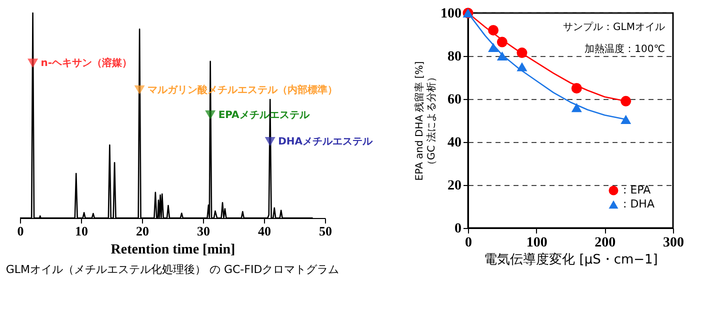 The image size is (724, 320). What do you see at coordinates (325, 231) in the screenshot?
I see `x-tick-label: 50` at bounding box center [325, 231].